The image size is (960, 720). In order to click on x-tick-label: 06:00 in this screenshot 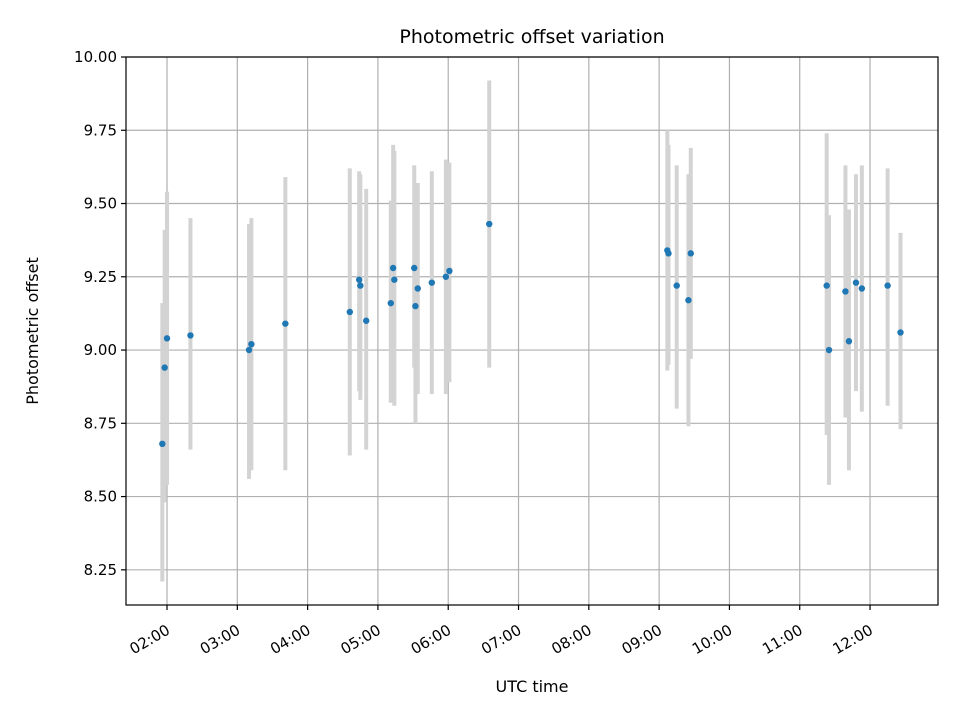, I will do `click(431, 639)`.